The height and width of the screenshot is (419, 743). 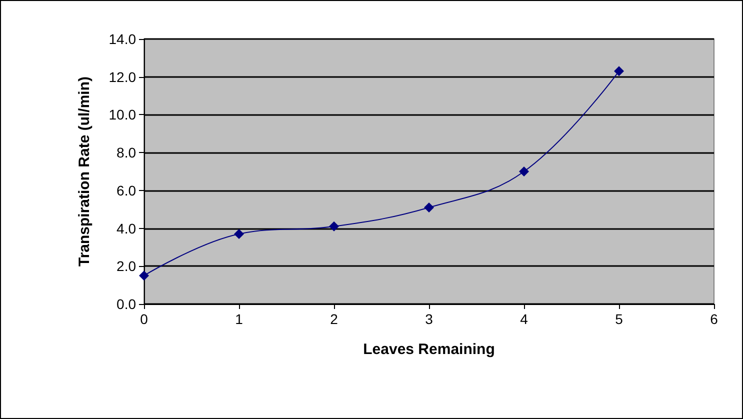 What do you see at coordinates (122, 114) in the screenshot?
I see `y-tick-label: 10.0` at bounding box center [122, 114].